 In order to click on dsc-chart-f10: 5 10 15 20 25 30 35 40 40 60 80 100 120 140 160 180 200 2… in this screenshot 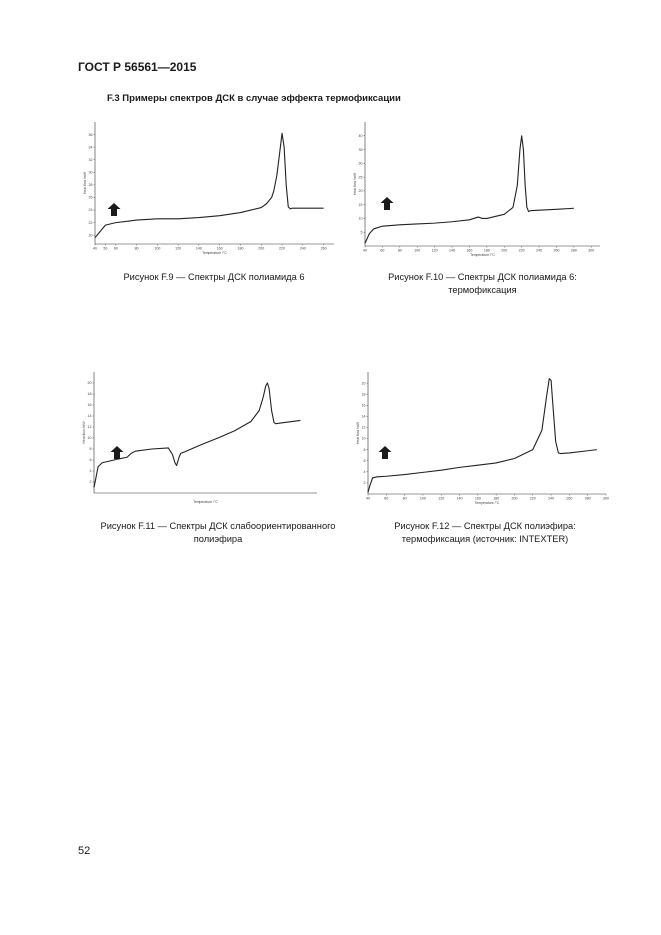, I will do `click(476, 189)`.